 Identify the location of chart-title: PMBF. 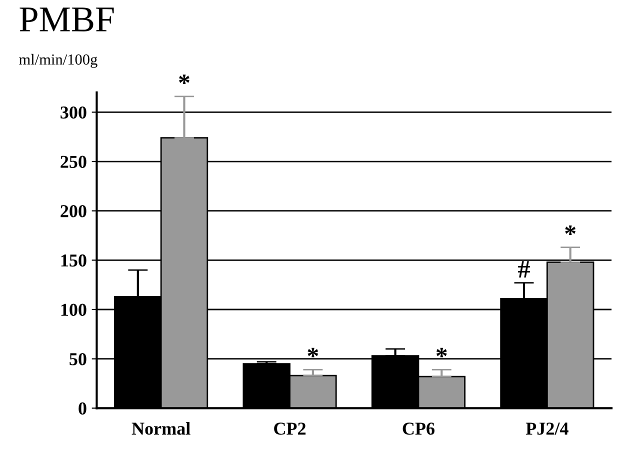
(67, 20).